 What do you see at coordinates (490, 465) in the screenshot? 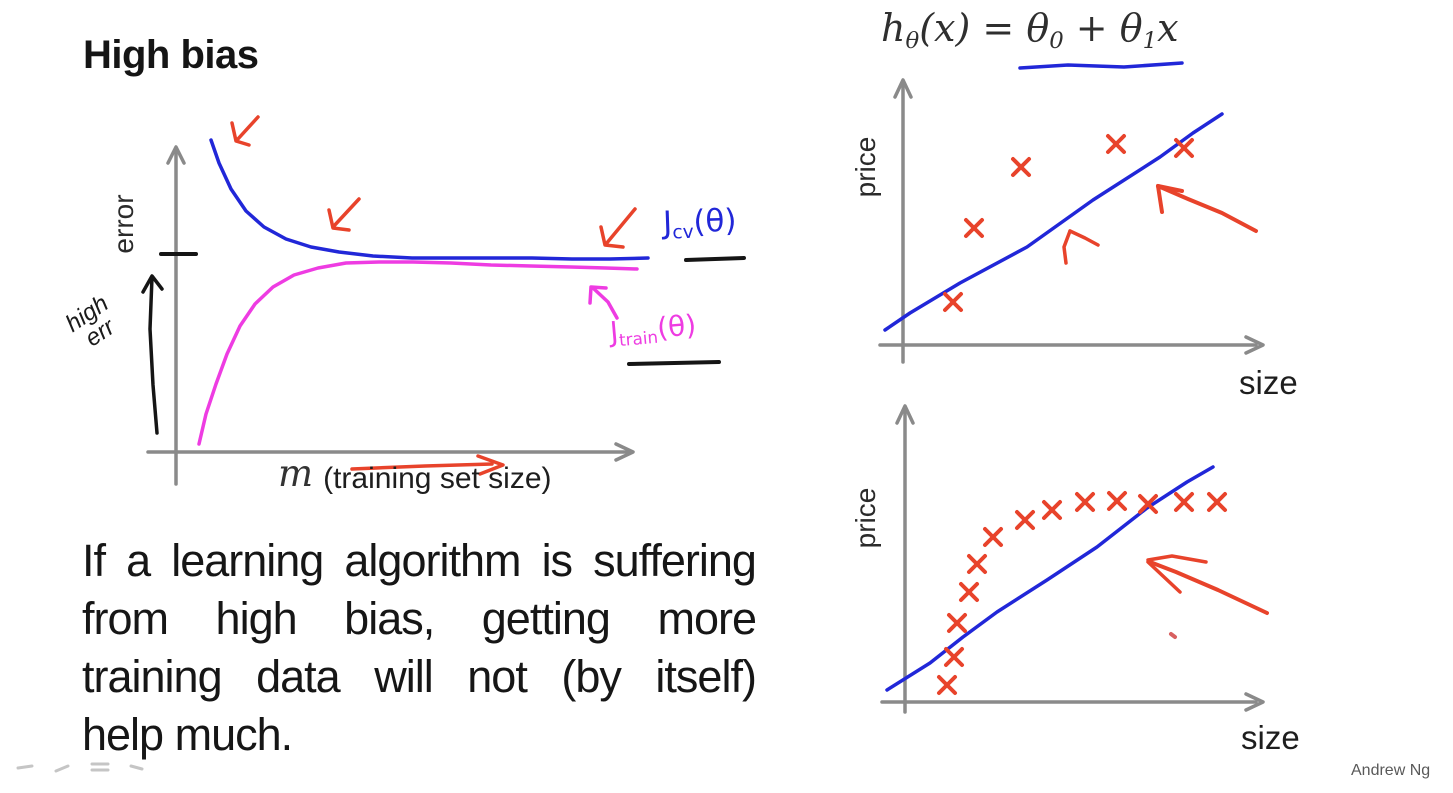
I see `xlabel-arrow-head` at bounding box center [490, 465].